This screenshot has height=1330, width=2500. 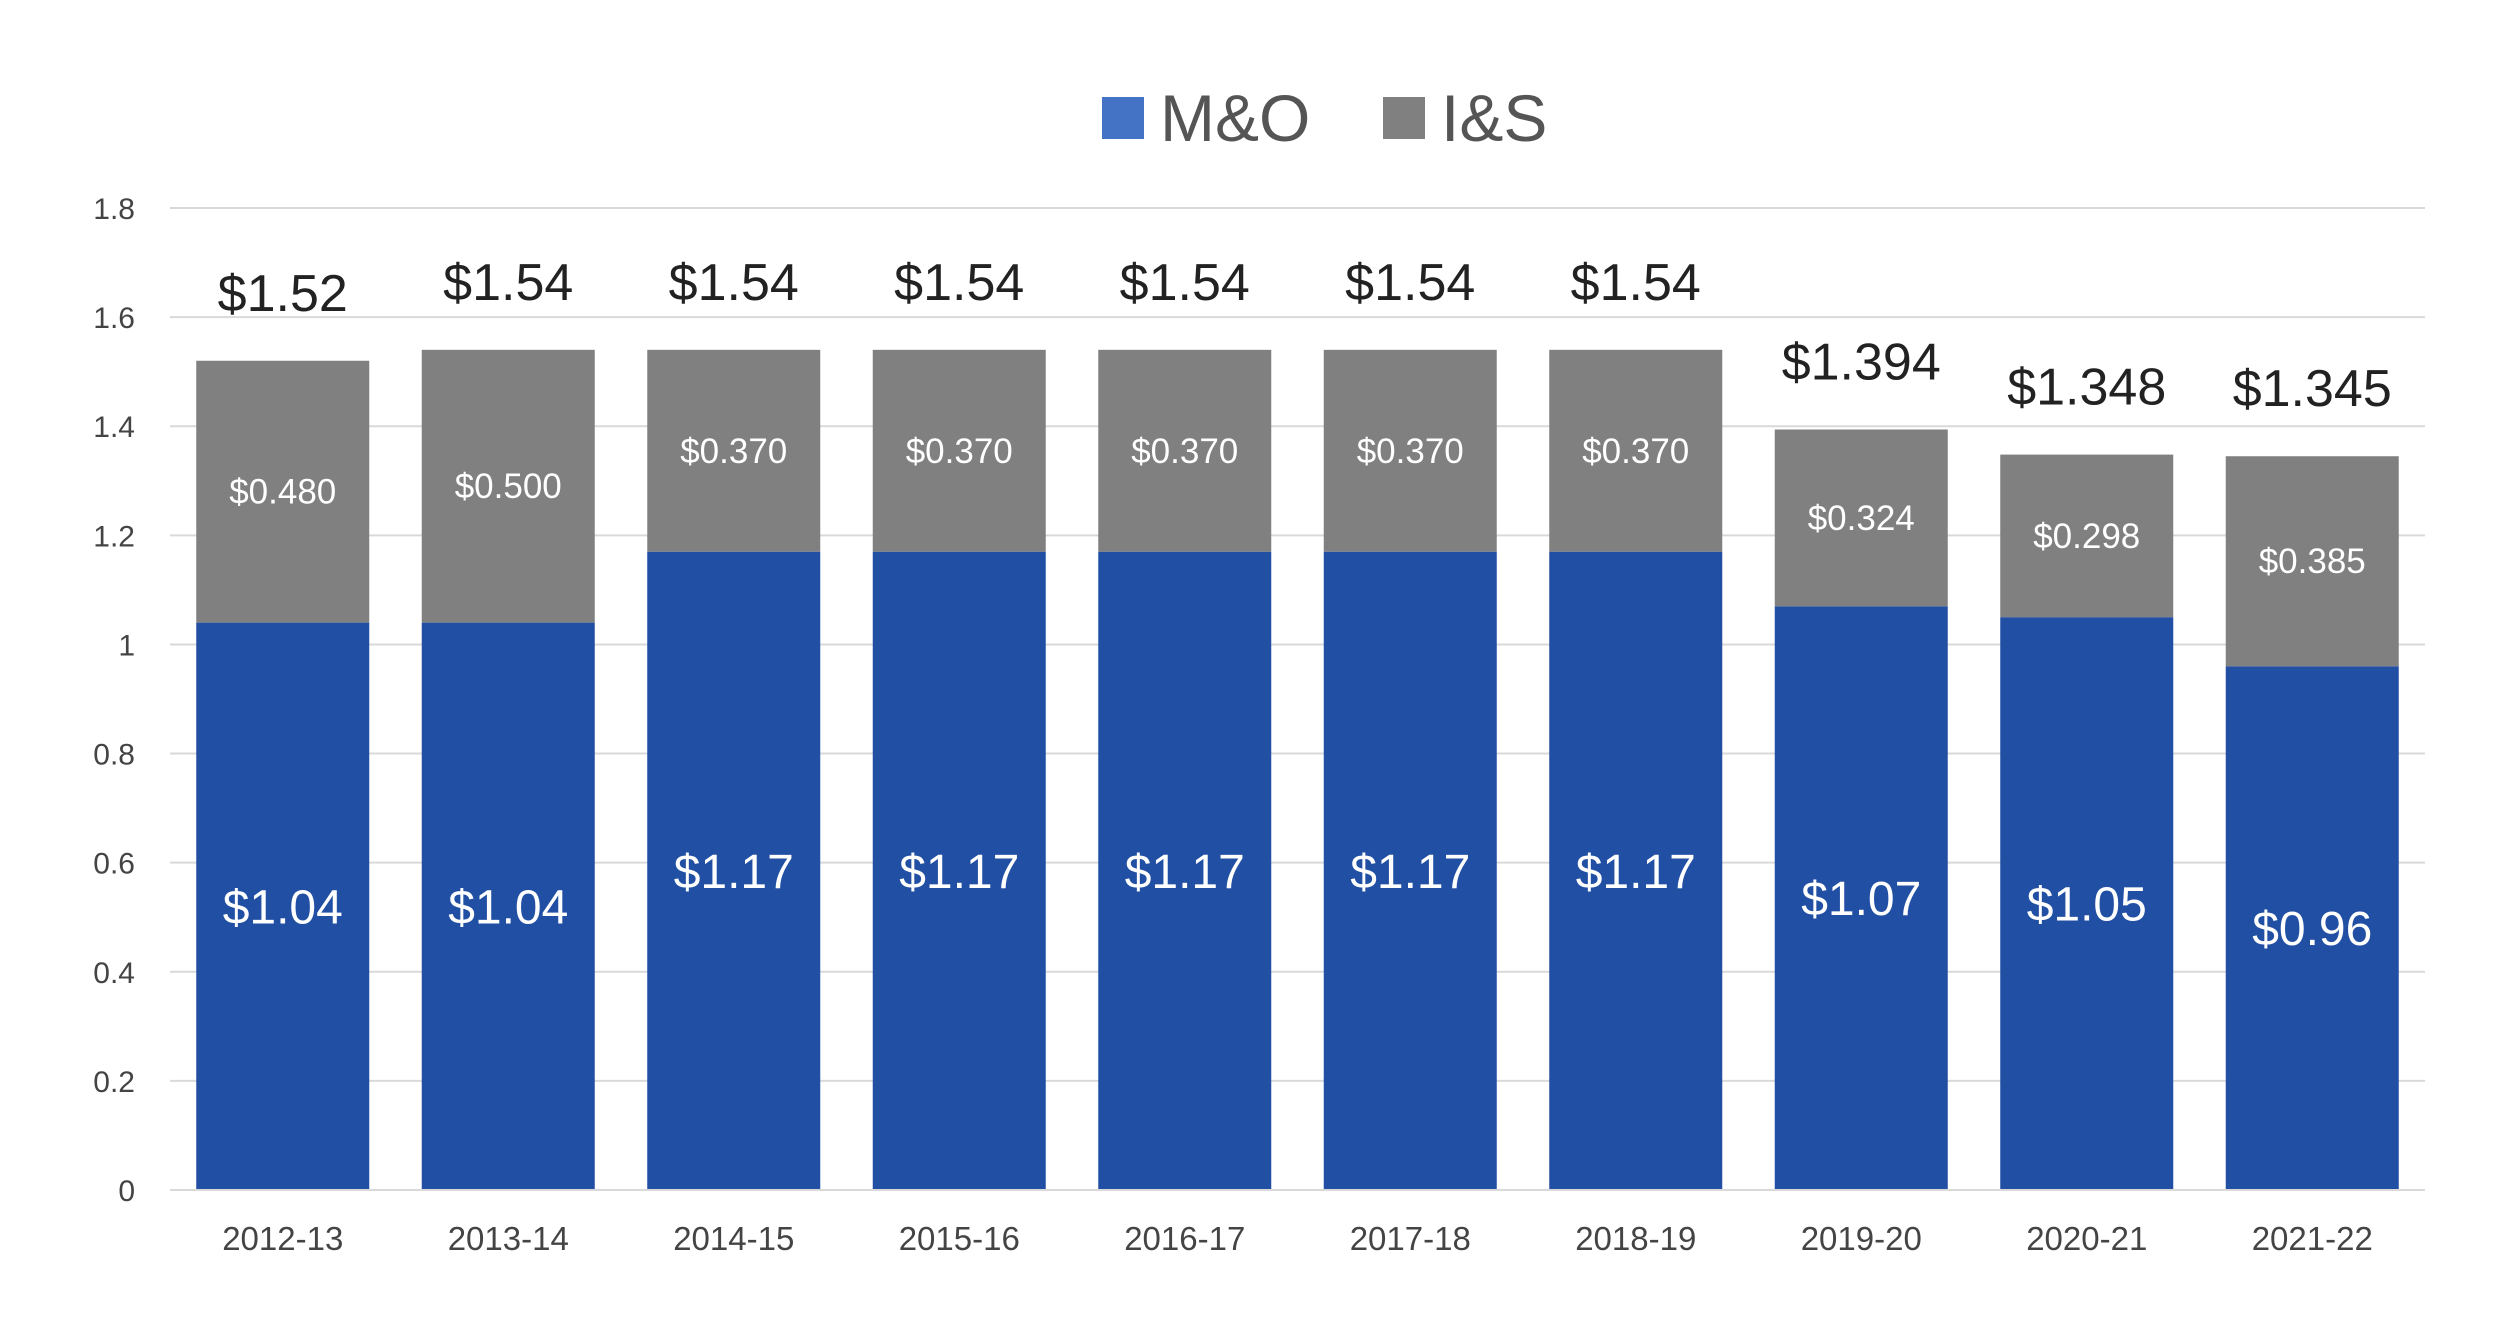 I want to click on x-tick-label: 2021-22, so click(x=2312, y=1238).